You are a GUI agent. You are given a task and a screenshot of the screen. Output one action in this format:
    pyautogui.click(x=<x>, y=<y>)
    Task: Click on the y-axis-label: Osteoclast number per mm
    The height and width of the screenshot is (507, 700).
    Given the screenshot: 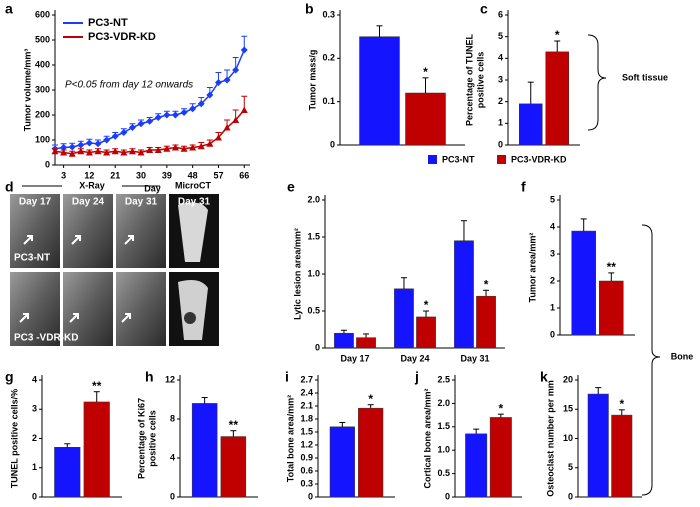 What is the action you would take?
    pyautogui.click(x=550, y=438)
    